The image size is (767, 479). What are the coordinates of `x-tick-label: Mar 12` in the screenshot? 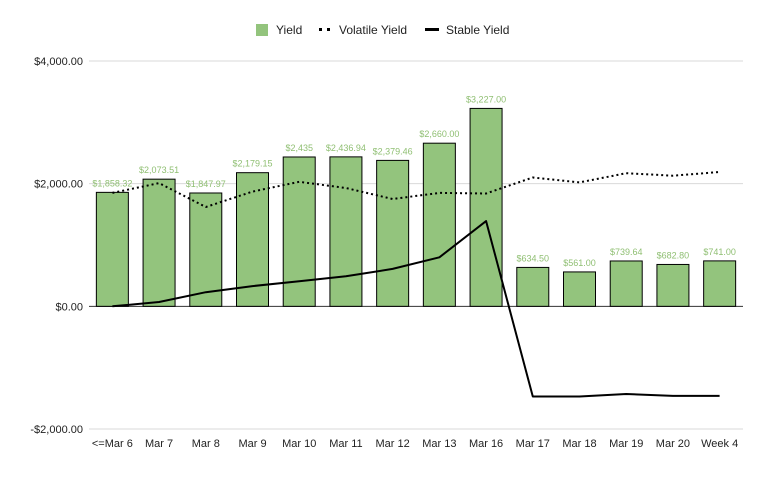 It's located at (393, 444).